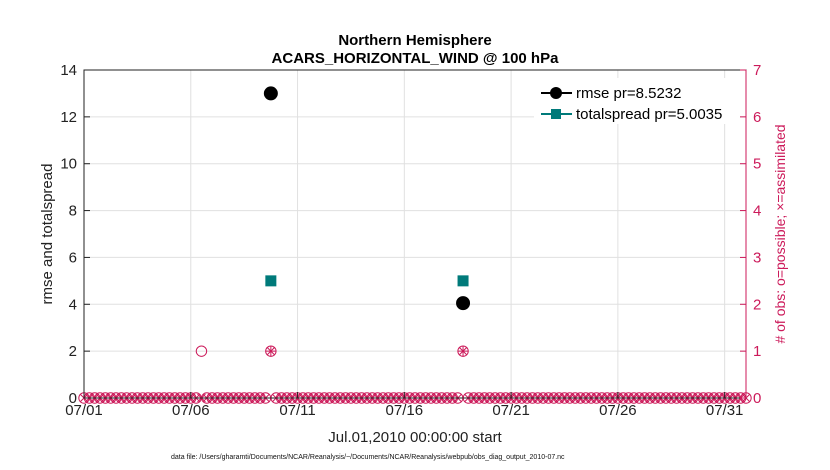 Image resolution: width=830 pixels, height=470 pixels. I want to click on y-axis-right-label: # of obs: o=possible; ×=assimilated, so click(780, 233).